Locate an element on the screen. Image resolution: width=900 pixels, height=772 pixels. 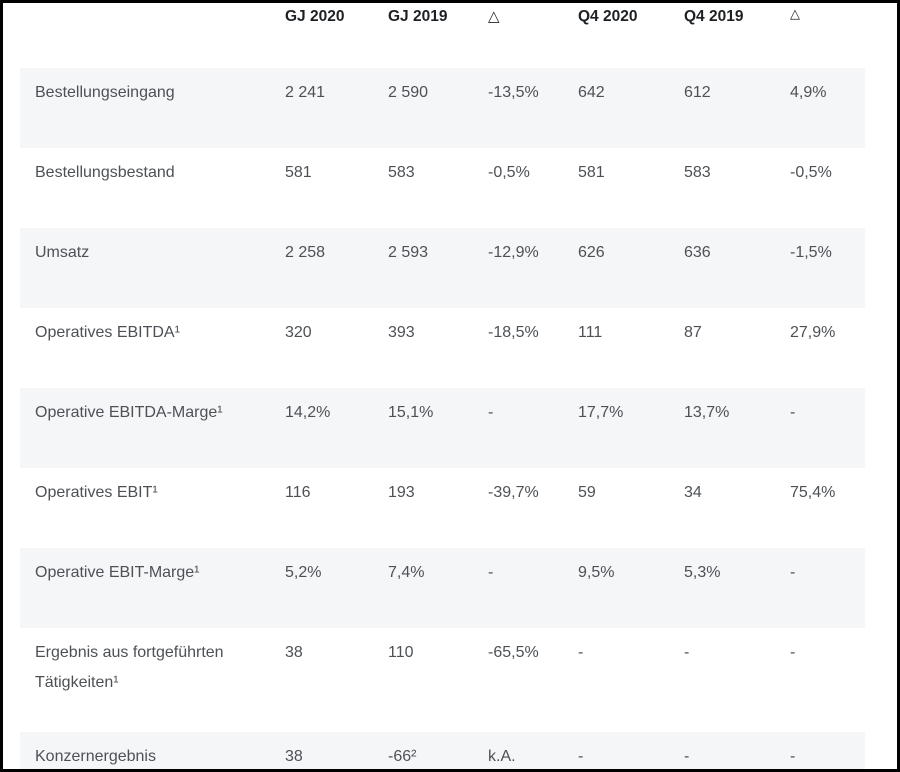
cell-value: 116 is located at coordinates (298, 492).